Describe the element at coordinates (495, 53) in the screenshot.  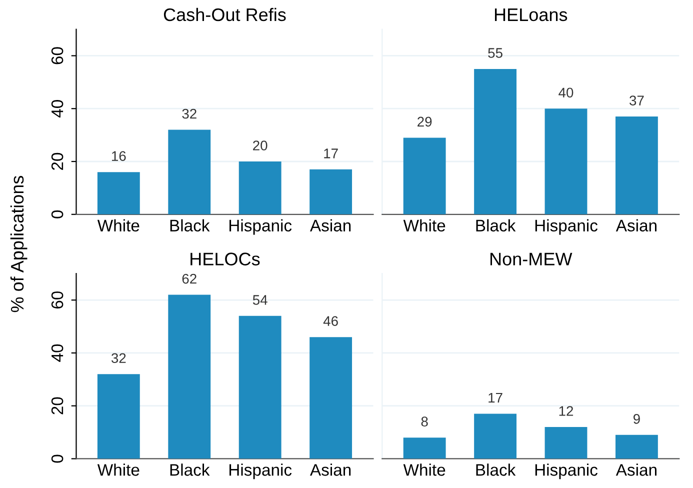
I see `data-label: 55` at that location.